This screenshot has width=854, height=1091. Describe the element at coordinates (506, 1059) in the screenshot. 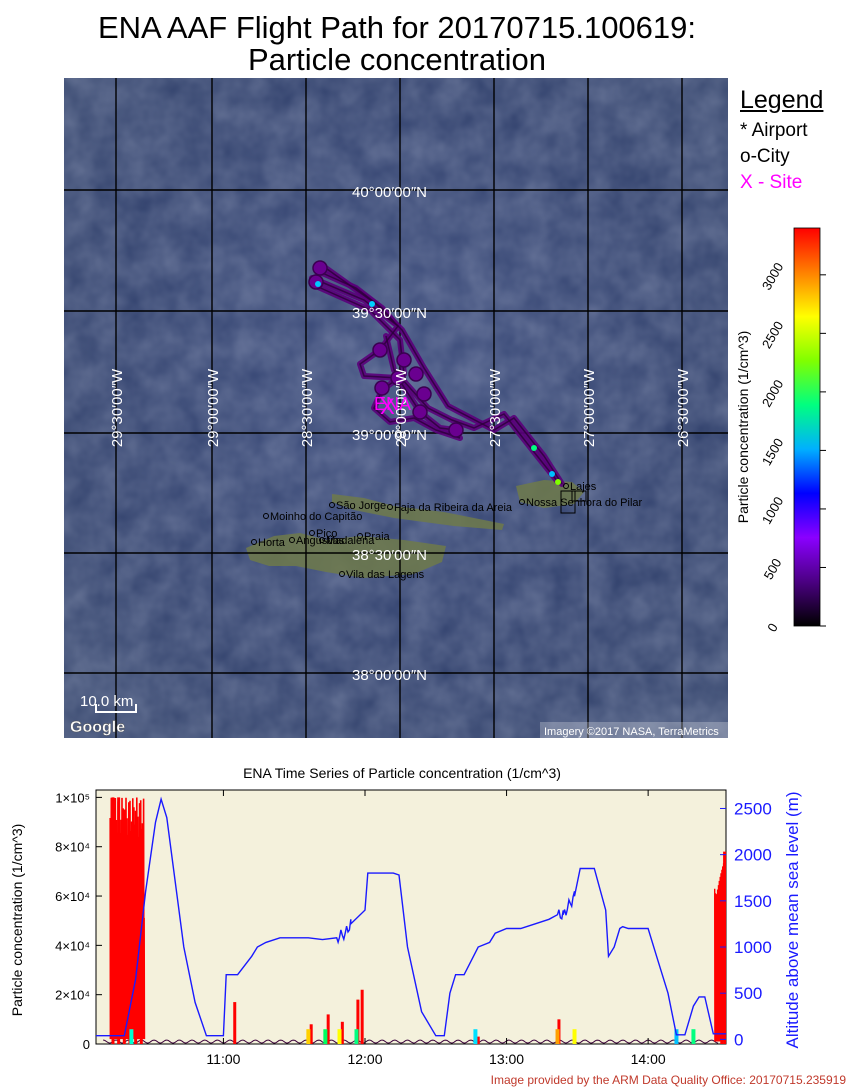

I see `x-tick-label: 13:00` at that location.